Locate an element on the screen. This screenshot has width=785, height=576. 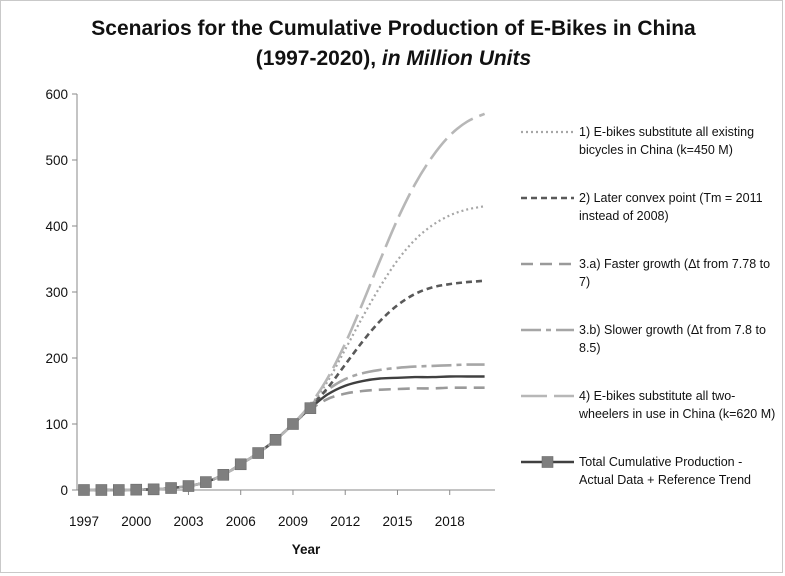
legend-key-marker is located at coordinates (547, 462).